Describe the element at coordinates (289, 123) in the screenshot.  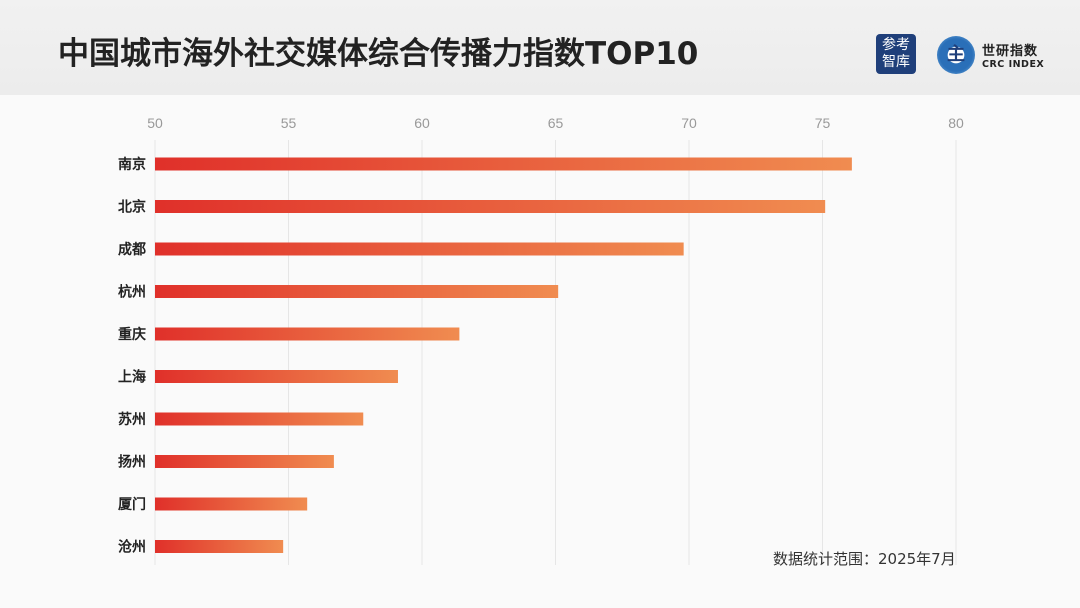
I see `x-tick-label: 55` at that location.